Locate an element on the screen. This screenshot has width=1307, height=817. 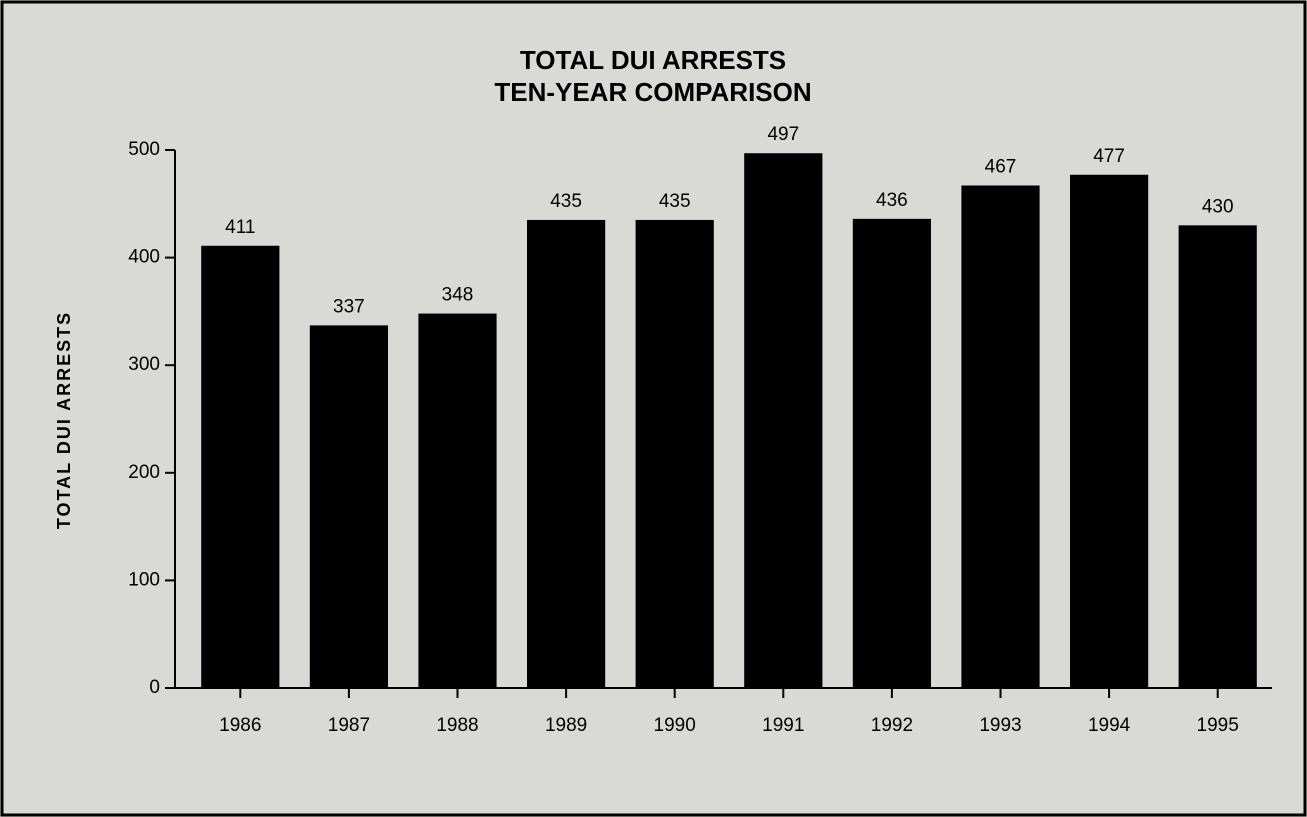
y-axis-label: TOTAL DUI ARRESTS is located at coordinates (64, 420).